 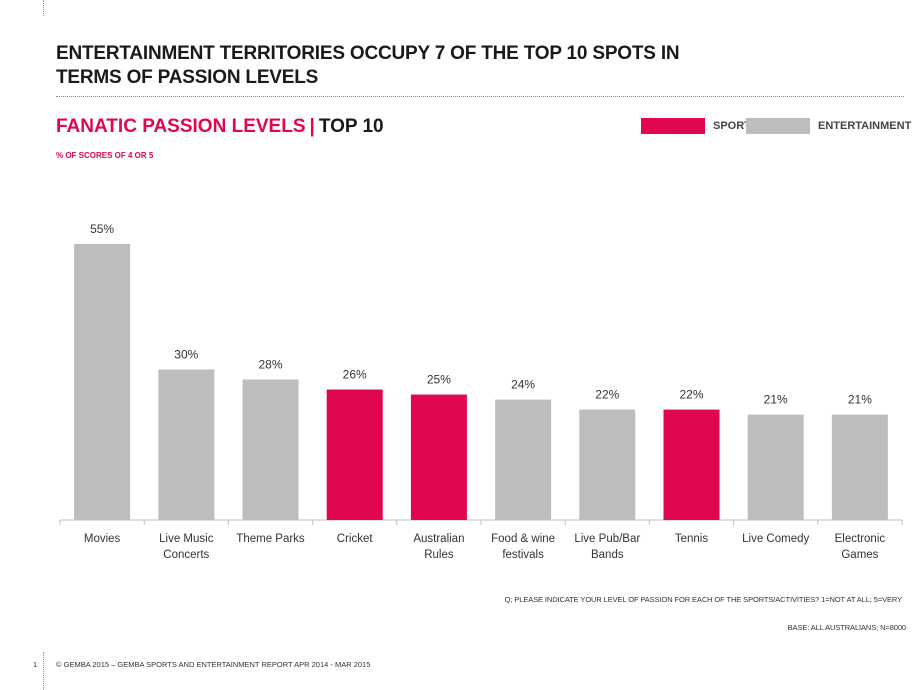 I want to click on x-tick-label-9-line-2: Games, so click(x=859, y=555).